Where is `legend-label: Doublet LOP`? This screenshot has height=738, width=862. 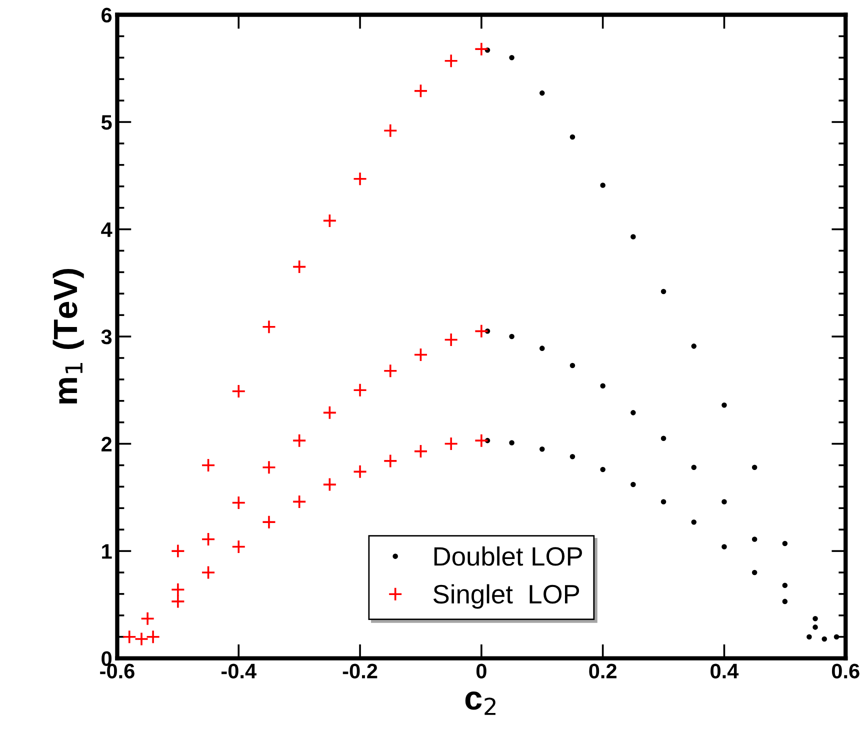
legend-label: Doublet LOP is located at coordinates (508, 556).